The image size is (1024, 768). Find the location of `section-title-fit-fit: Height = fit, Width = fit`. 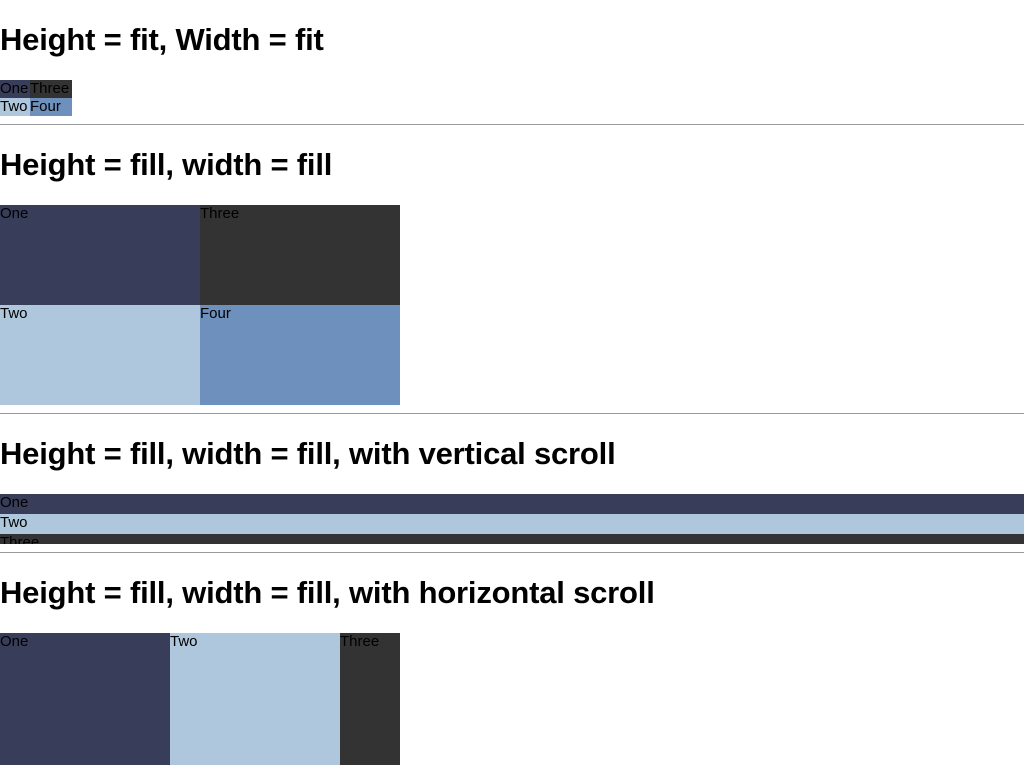

section-title-fit-fit: Height = fit, Width = fit is located at coordinates (162, 39).